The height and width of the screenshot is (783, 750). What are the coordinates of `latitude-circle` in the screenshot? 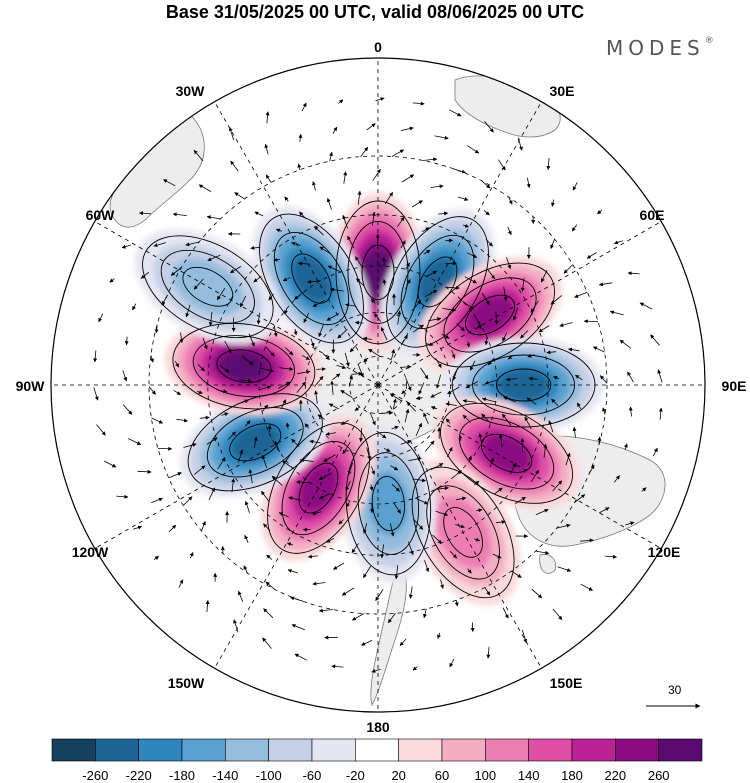 It's located at (377, 384).